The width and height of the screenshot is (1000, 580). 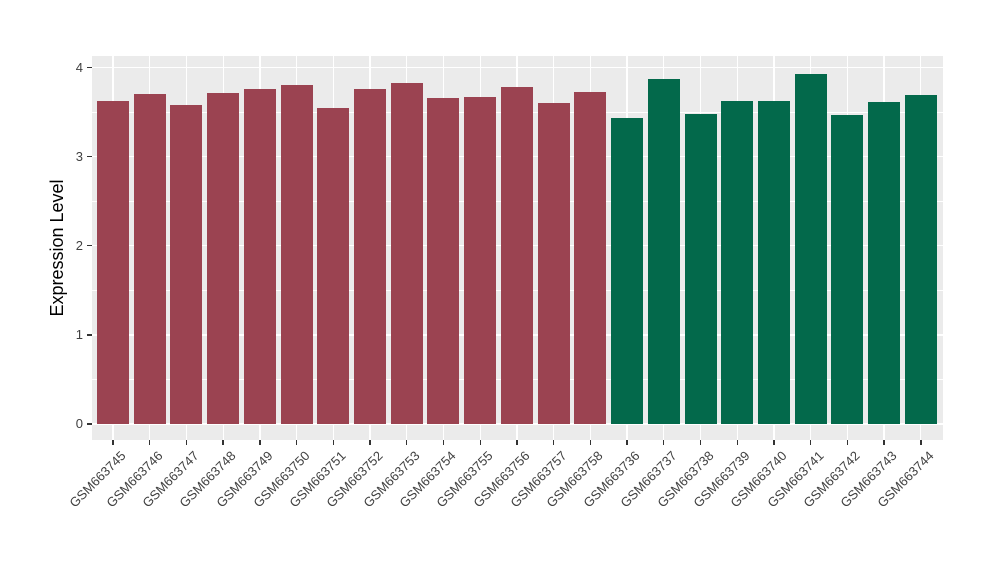 I want to click on bar-GSM663736, so click(x=627, y=271).